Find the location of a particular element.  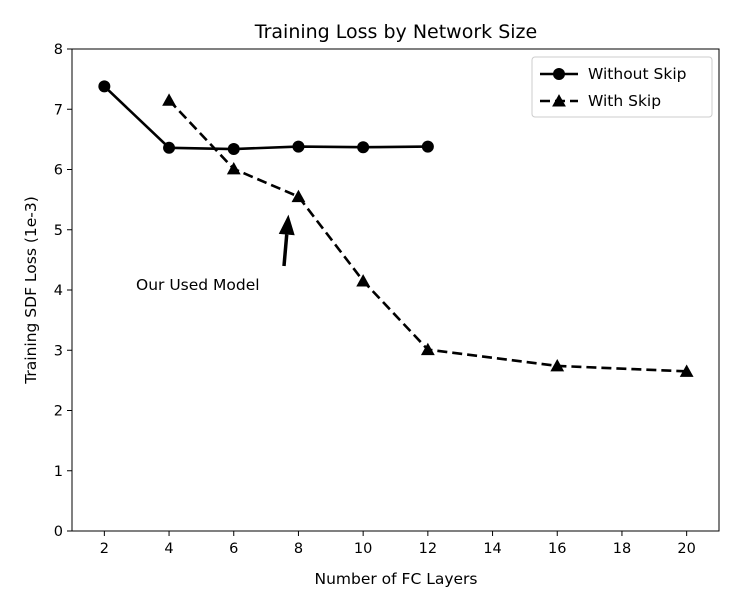

x-tick-label: 16 is located at coordinates (557, 549).